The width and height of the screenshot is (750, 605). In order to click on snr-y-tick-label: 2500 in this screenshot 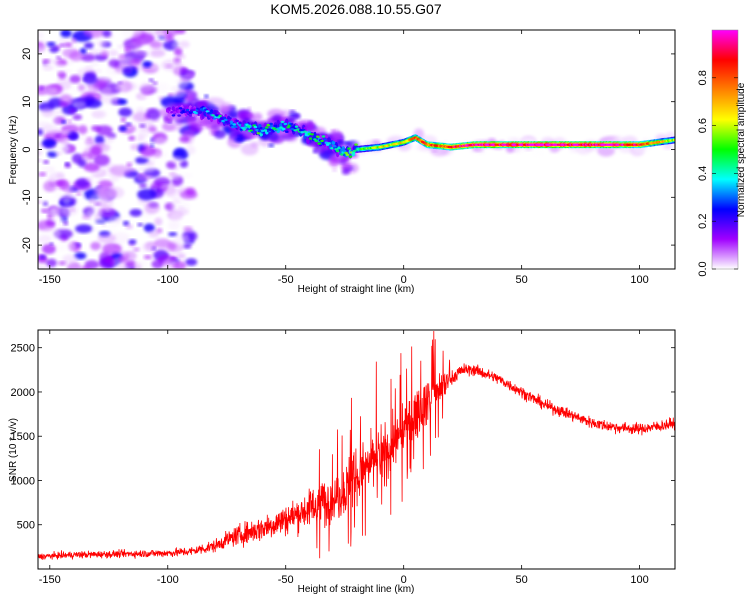, I will do `click(23, 349)`.